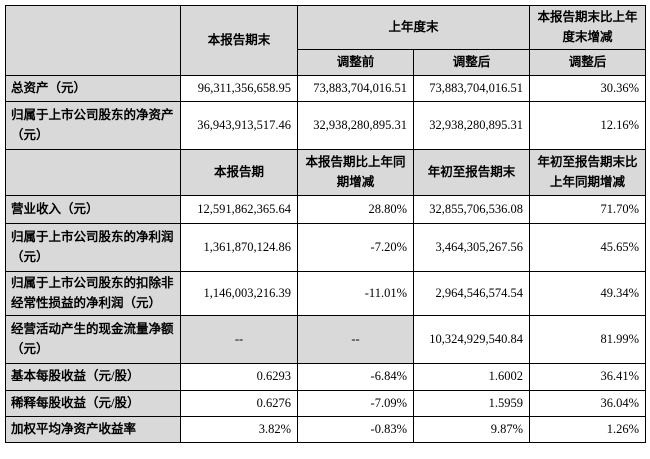 This screenshot has height=459, width=650. I want to click on cell-current-period: 12,591,862,365.64, so click(239, 209).